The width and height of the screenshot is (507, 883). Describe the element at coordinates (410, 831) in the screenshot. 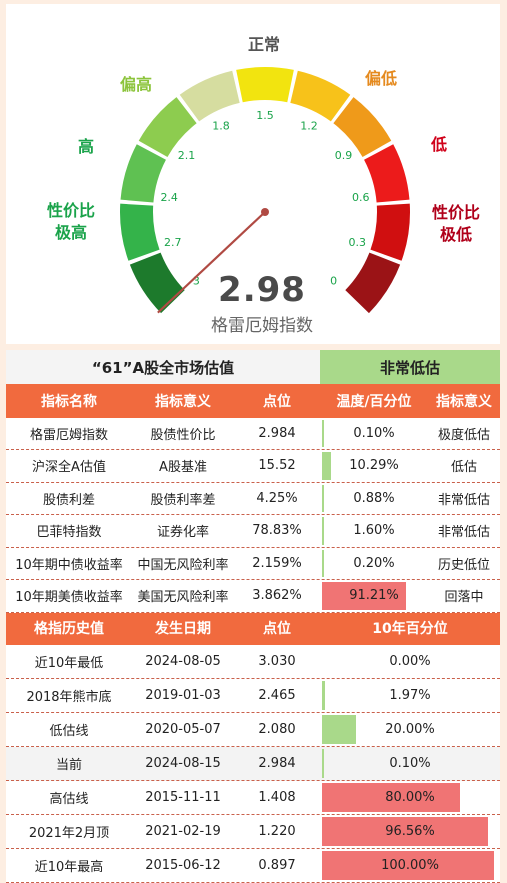

I see `history-percentile: 96.56%` at that location.